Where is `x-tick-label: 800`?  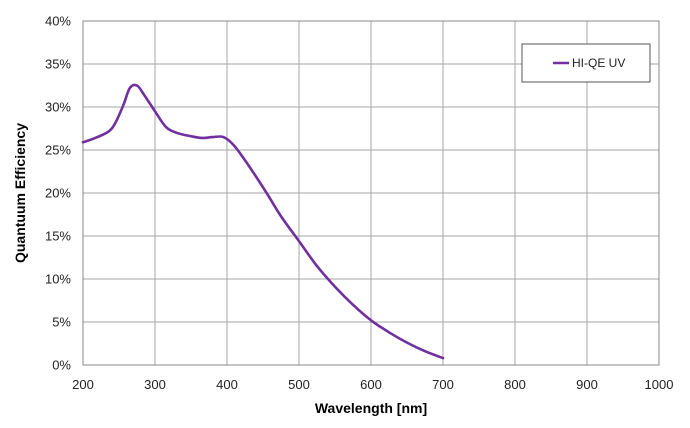 x-tick-label: 800 is located at coordinates (515, 384).